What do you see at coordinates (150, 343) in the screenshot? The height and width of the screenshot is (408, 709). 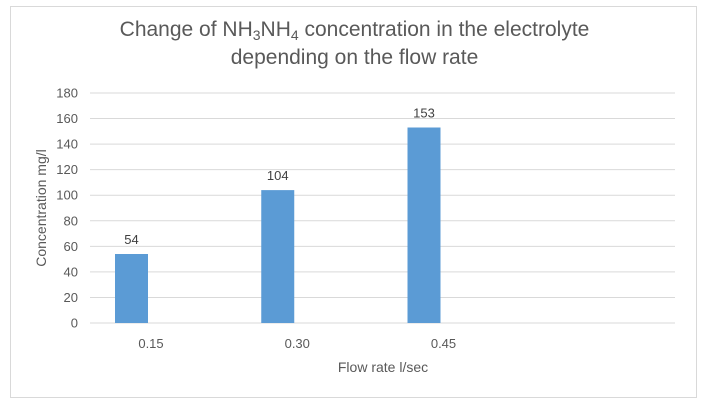 I see `x-tick-label: 0.15` at bounding box center [150, 343].